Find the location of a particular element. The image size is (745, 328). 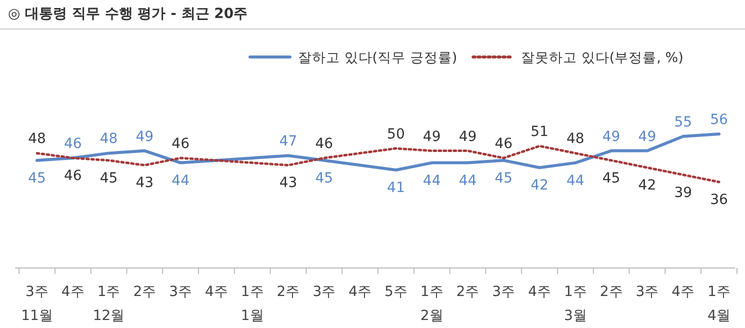

x-tick-label: 1주 4월 is located at coordinates (719, 304).